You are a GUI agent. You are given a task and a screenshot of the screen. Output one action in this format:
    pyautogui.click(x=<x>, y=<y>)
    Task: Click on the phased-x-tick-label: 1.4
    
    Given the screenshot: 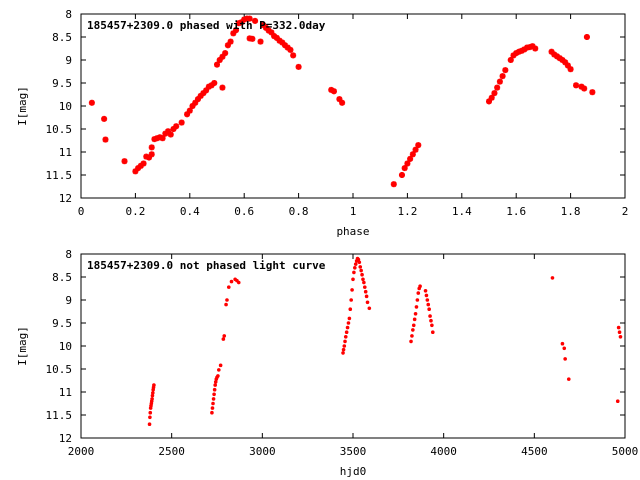 What is the action you would take?
    pyautogui.click(x=462, y=211)
    